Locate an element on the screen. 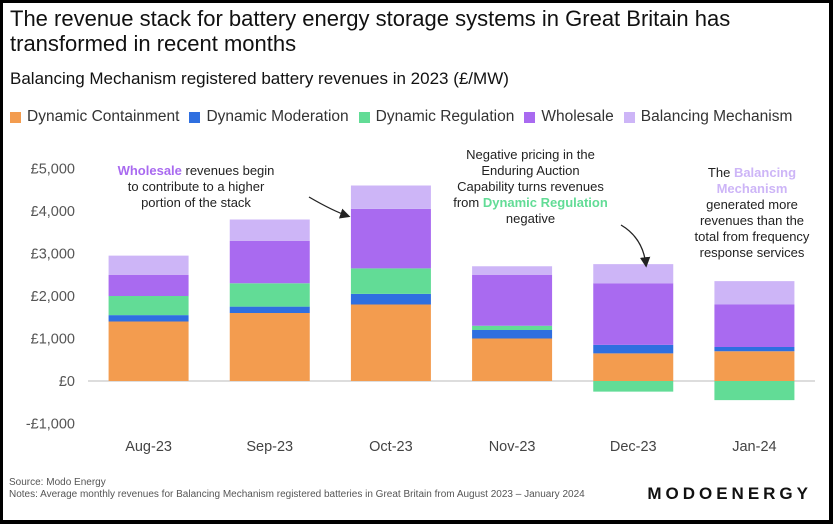  x-tick-label: Sep-23 is located at coordinates (269, 447).